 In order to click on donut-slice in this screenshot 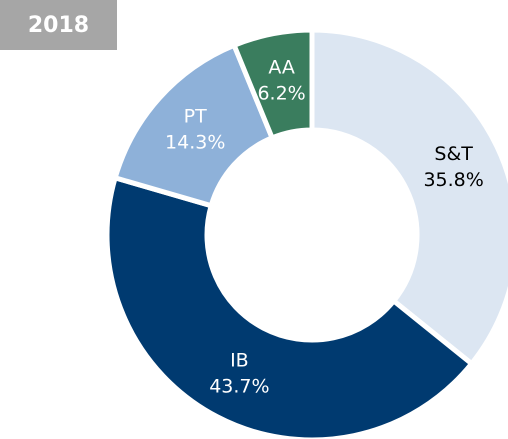, I will do `click(272, 84)`.